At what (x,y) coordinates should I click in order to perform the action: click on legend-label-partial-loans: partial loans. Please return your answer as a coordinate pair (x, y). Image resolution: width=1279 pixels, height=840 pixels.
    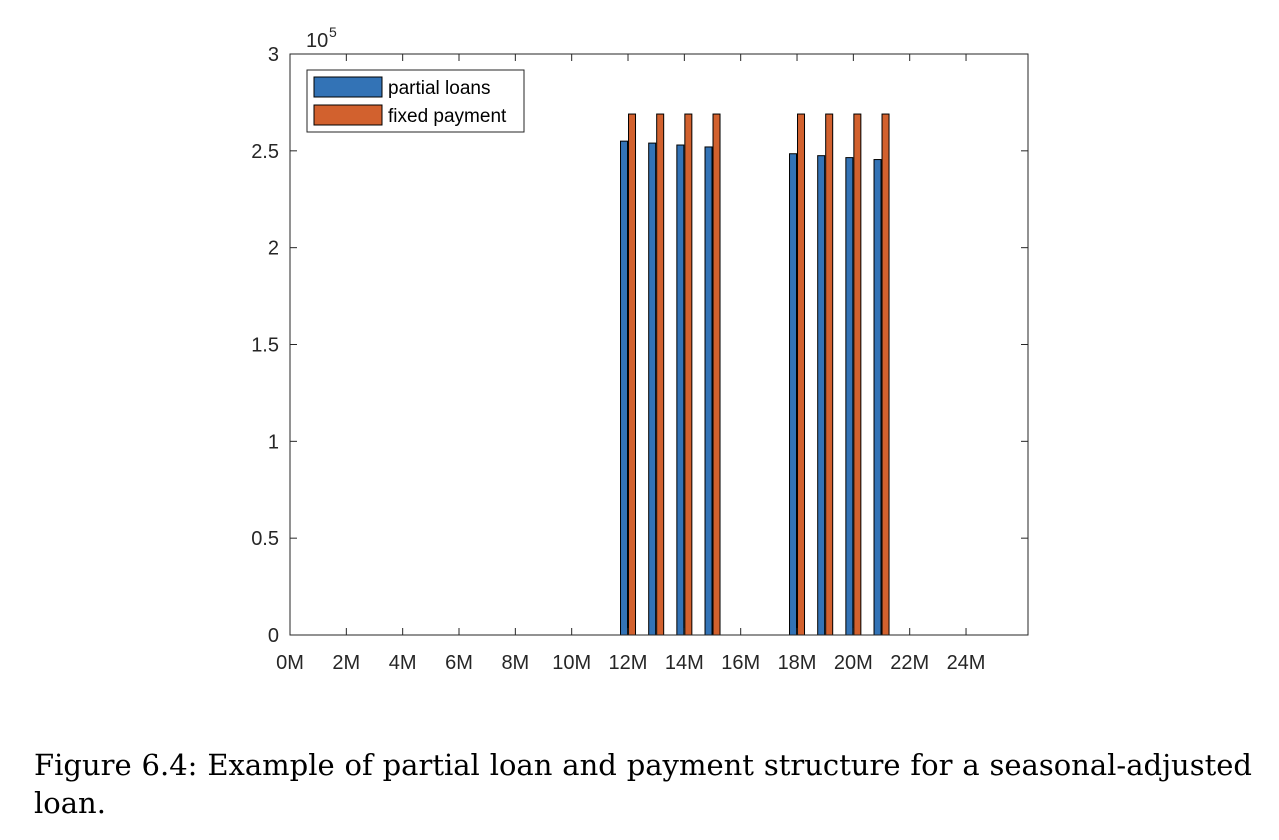
    Looking at the image, I should click on (439, 88).